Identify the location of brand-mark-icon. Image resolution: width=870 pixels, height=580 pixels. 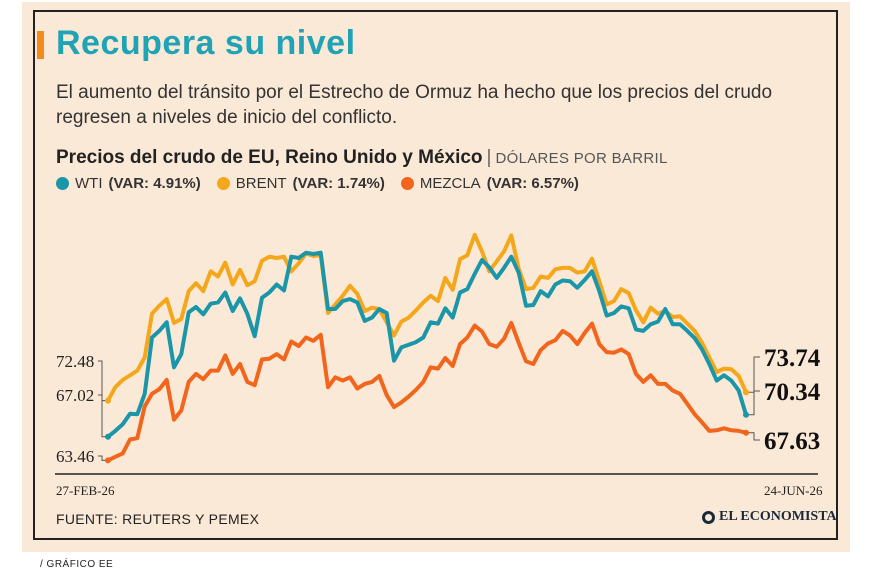
(708, 517).